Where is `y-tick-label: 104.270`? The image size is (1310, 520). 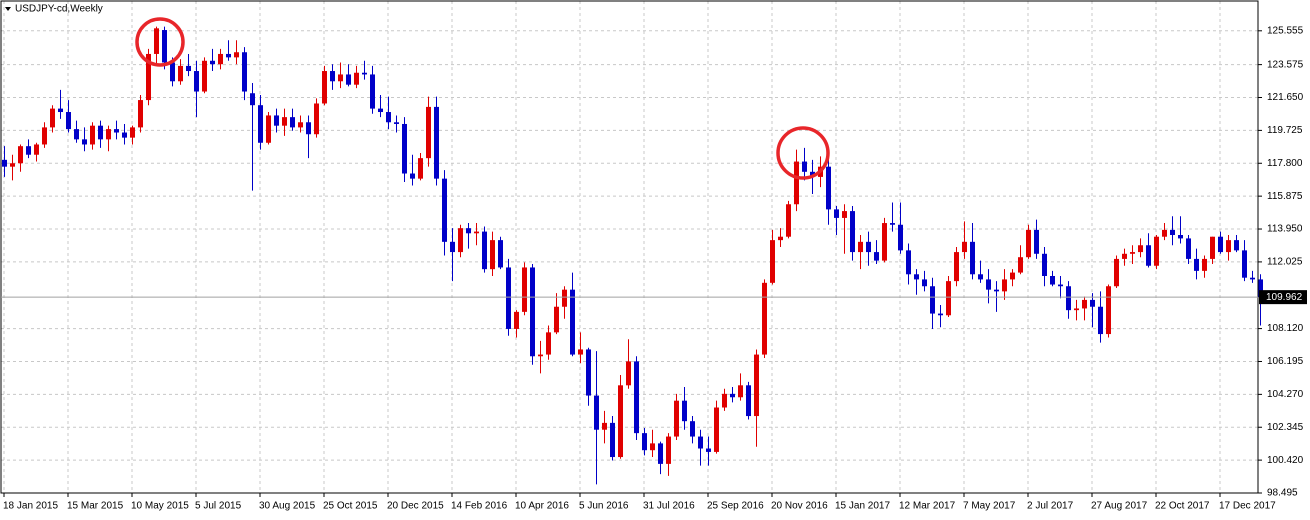 y-tick-label: 104.270 is located at coordinates (1285, 394).